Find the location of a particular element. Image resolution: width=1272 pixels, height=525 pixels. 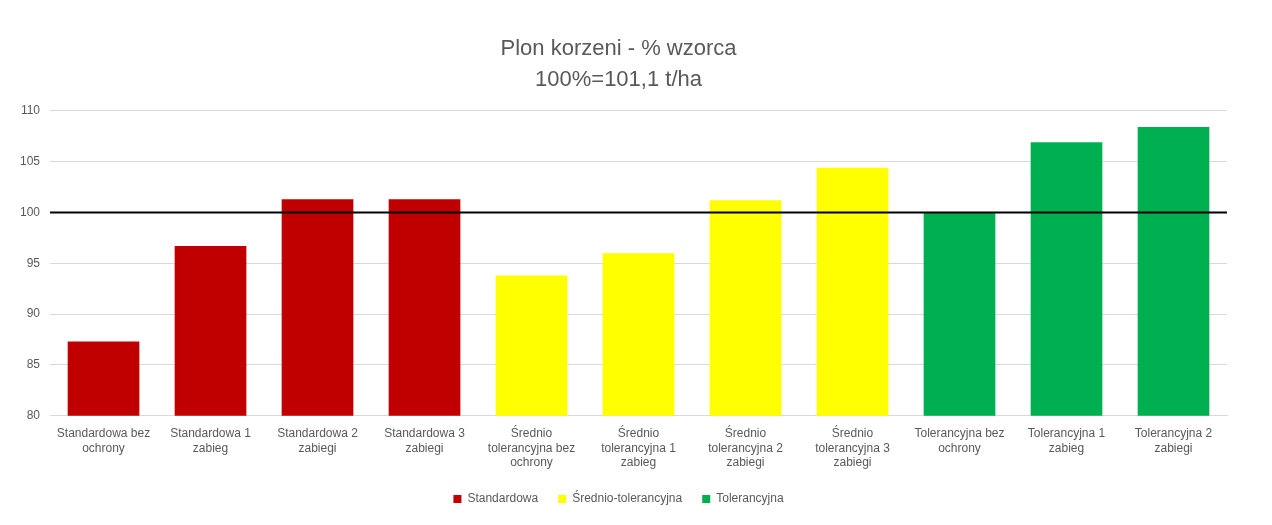

x-tick-label: Standardowa 1 zabieg is located at coordinates (211, 440).